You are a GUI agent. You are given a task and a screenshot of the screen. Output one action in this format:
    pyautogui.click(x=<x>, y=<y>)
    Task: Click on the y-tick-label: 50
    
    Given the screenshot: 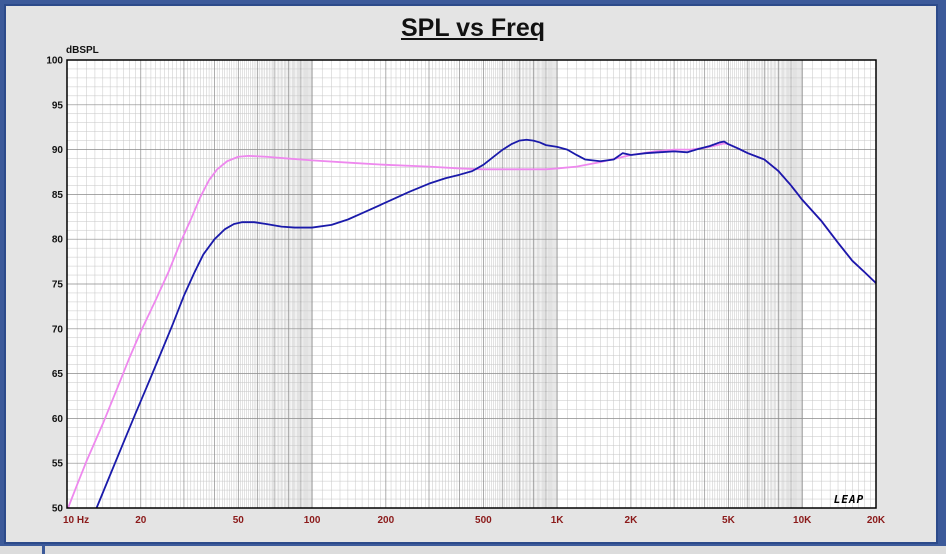 What is the action you would take?
    pyautogui.click(x=58, y=509)
    